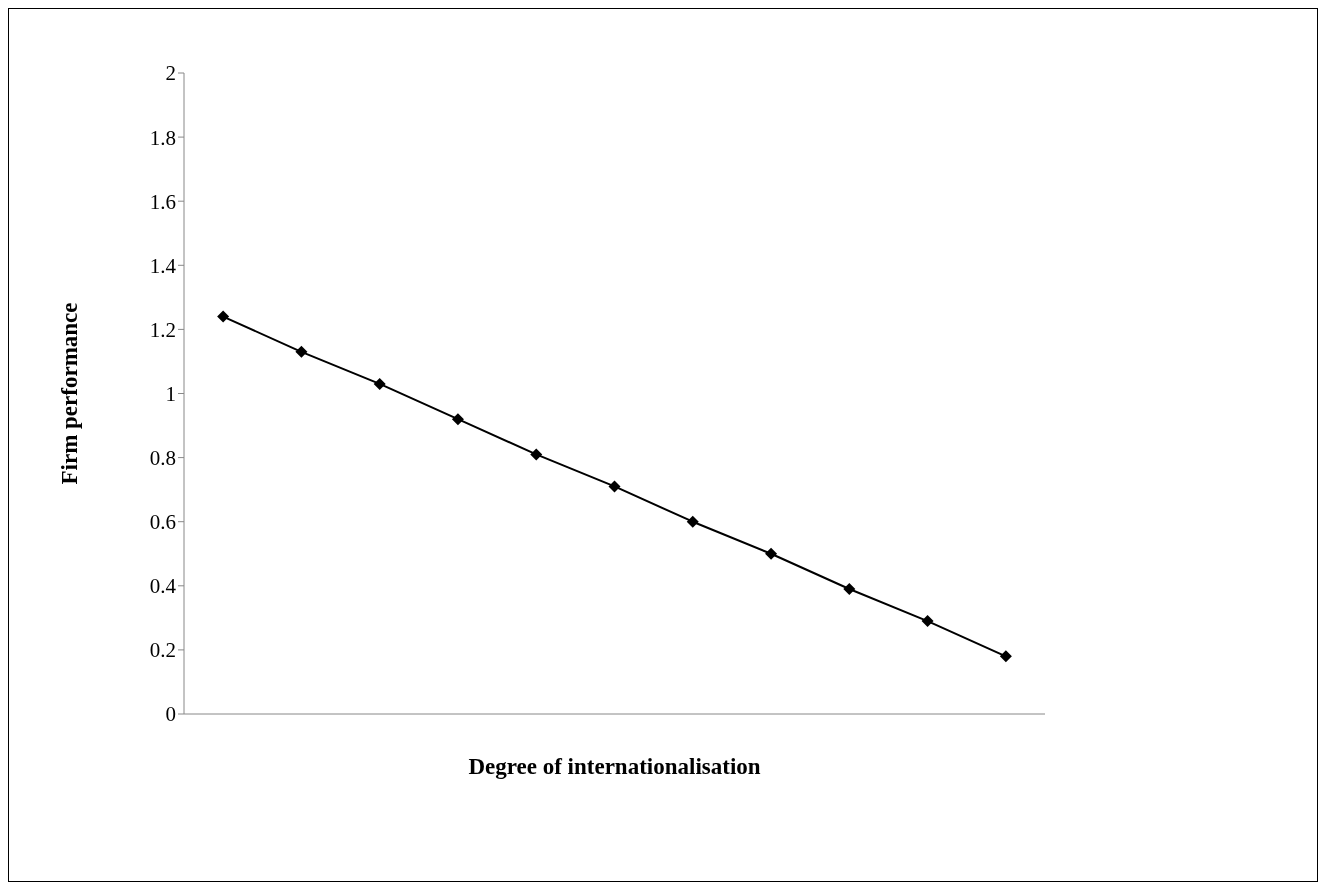  What do you see at coordinates (162, 201) in the screenshot?
I see `y-tick-label: 1.6` at bounding box center [162, 201].